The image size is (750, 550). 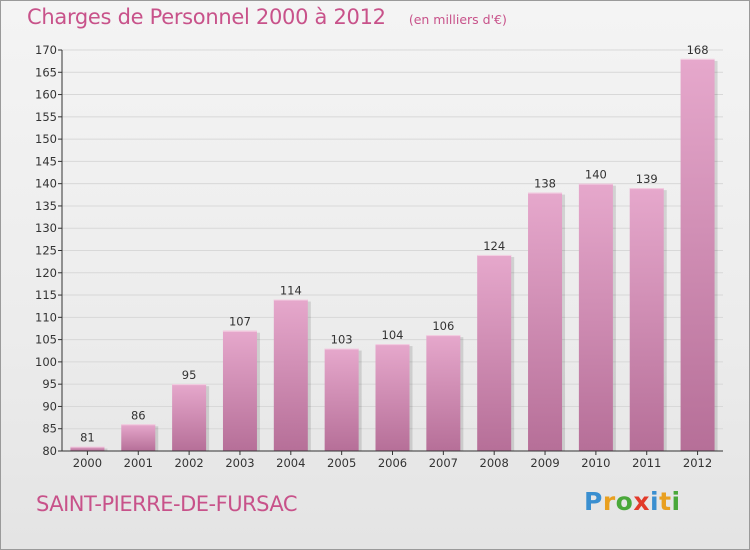 I want to click on y-tick-label: 160, so click(x=46, y=95).